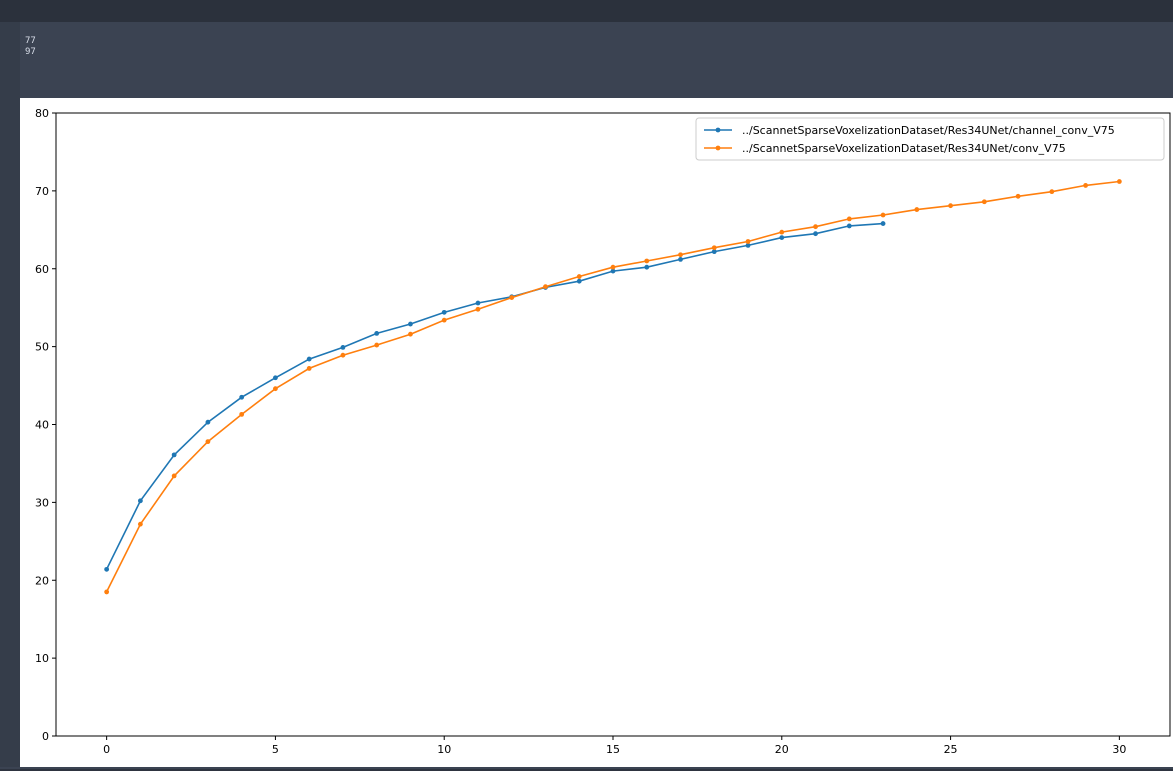 This screenshot has height=771, width=1173. What do you see at coordinates (30, 52) in the screenshot?
I see `output-line: 97` at bounding box center [30, 52].